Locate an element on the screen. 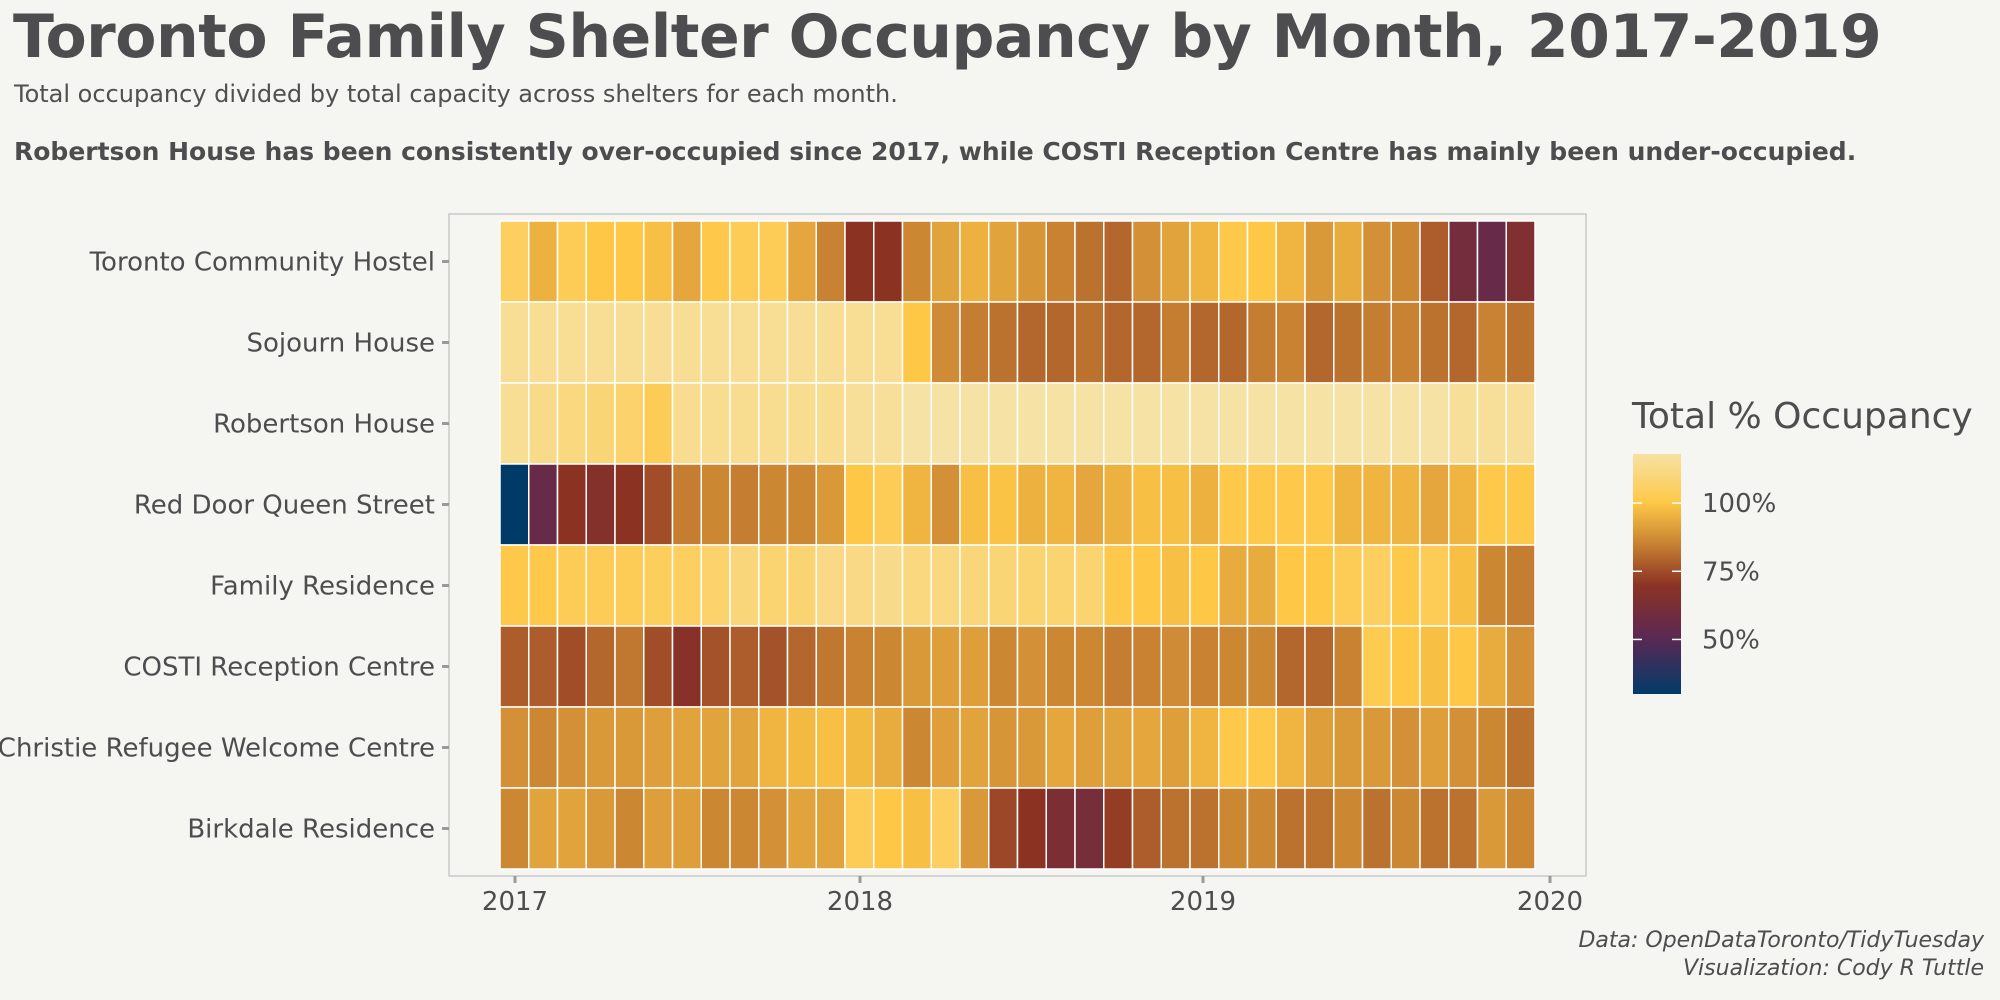  x-axis-label: 2017 is located at coordinates (515, 902).